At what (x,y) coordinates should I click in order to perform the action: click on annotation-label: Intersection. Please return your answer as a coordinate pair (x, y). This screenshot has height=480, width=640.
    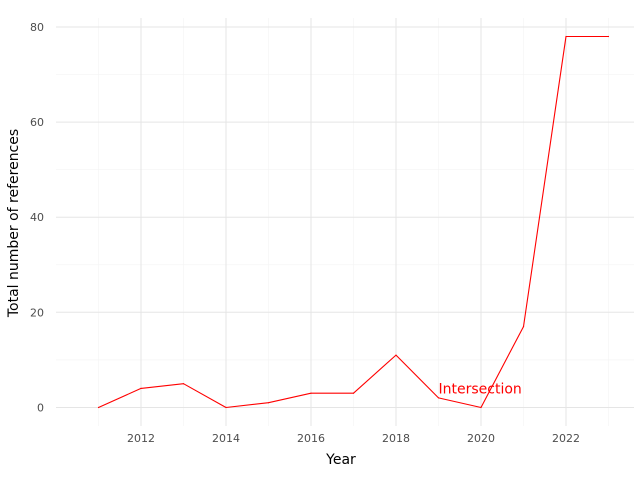
    Looking at the image, I should click on (480, 389).